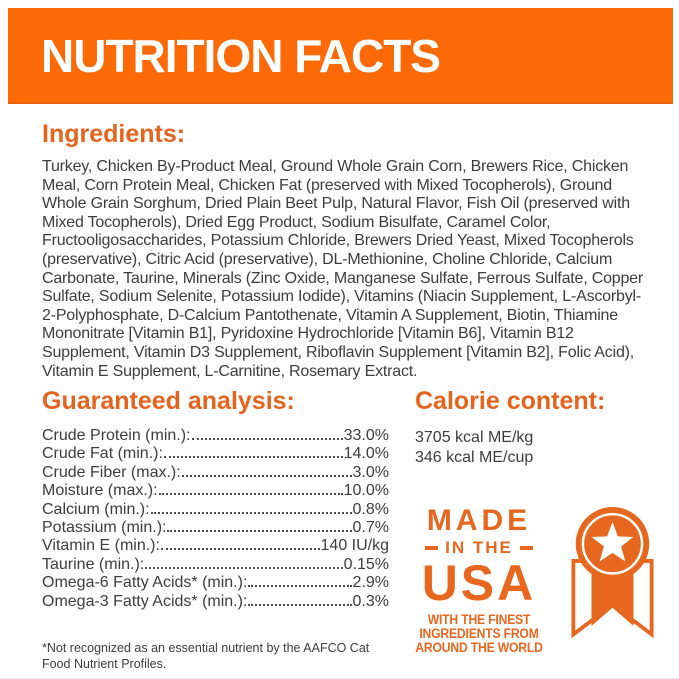  Describe the element at coordinates (370, 583) in the screenshot. I see `analysis-value: 2.9%` at that location.